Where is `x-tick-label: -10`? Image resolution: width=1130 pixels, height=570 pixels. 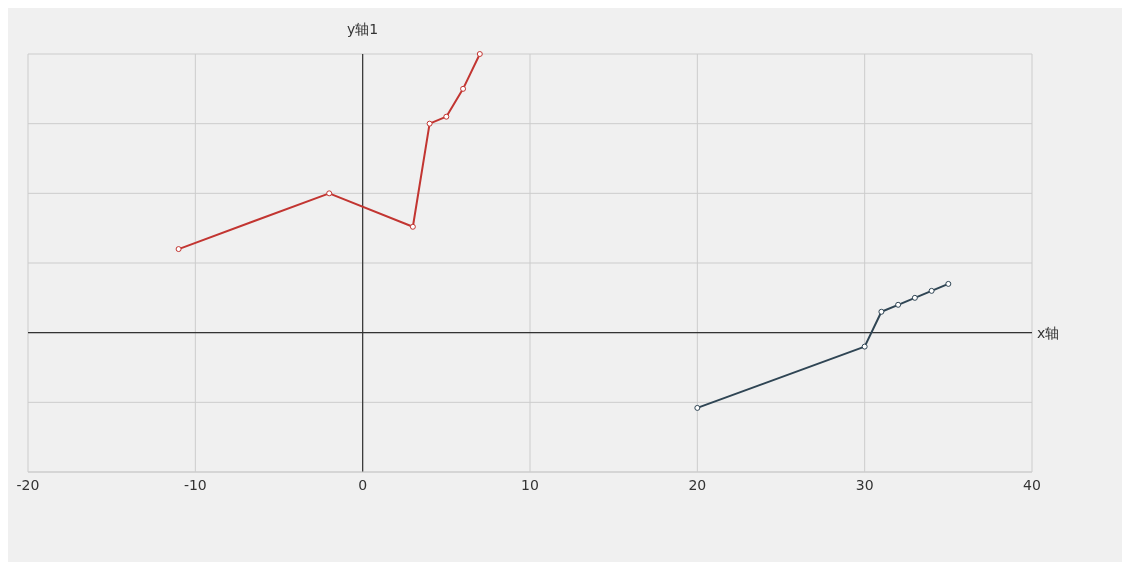 x-tick-label: -10 is located at coordinates (195, 484).